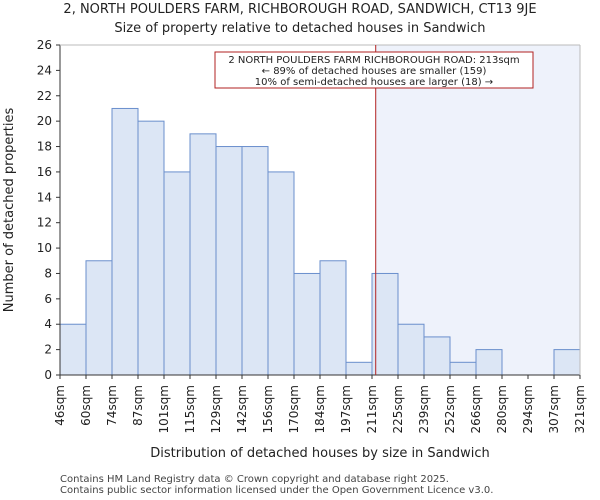  What do you see at coordinates (528, 409) in the screenshot?
I see `x-tick-label: 294sqm` at bounding box center [528, 409].